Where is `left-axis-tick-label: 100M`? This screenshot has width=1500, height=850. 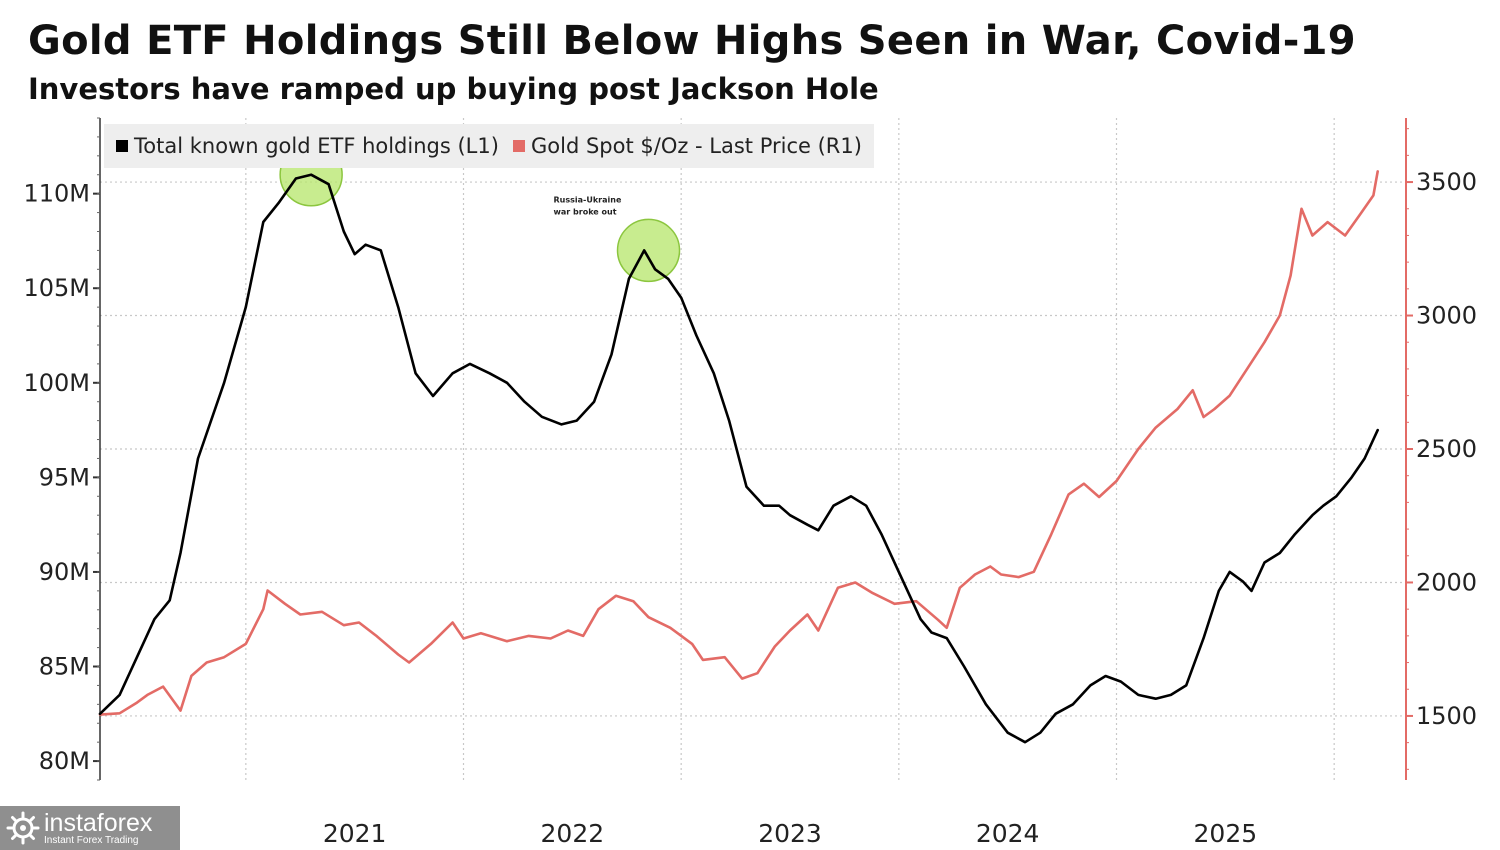 left-axis-tick-label: 100M is located at coordinates (56, 383).